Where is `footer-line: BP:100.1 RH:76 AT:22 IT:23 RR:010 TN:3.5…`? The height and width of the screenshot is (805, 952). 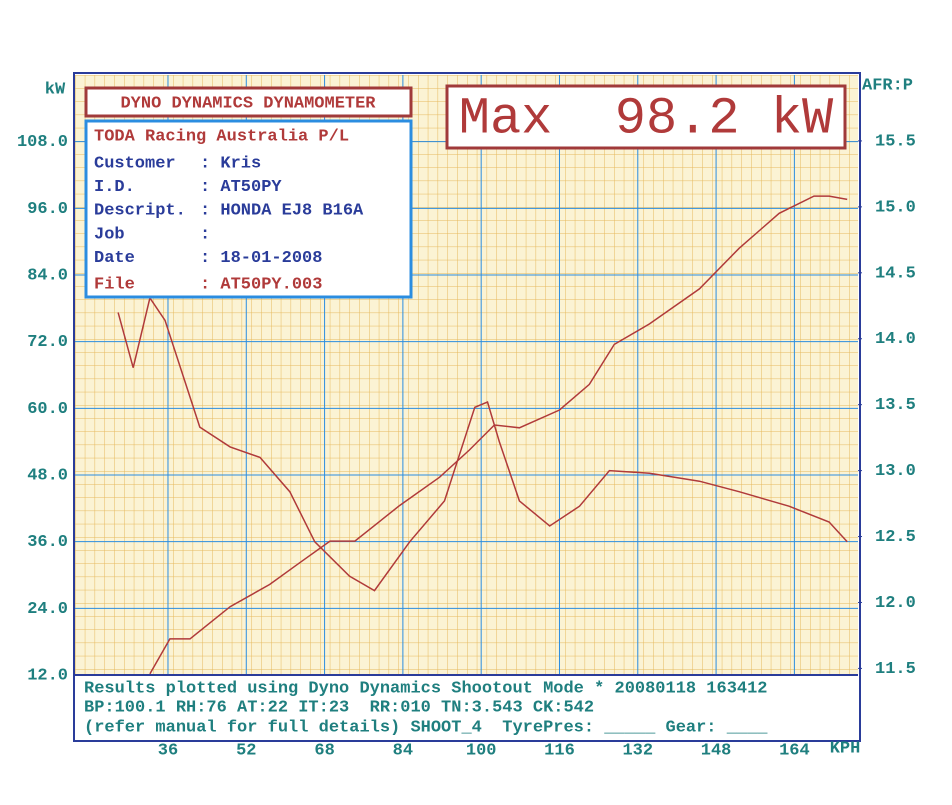
footer-line: BP:100.1 RH:76 AT:22 IT:23 RR:010 TN:3.5… is located at coordinates (339, 707).